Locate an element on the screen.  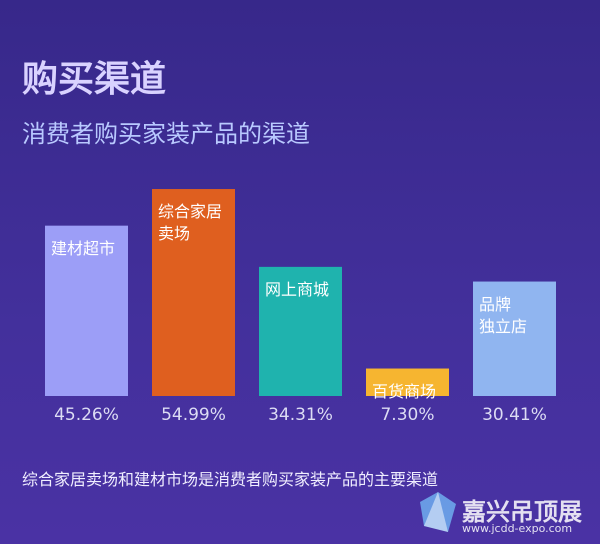
bar-label: 网上商城 is located at coordinates (297, 289).